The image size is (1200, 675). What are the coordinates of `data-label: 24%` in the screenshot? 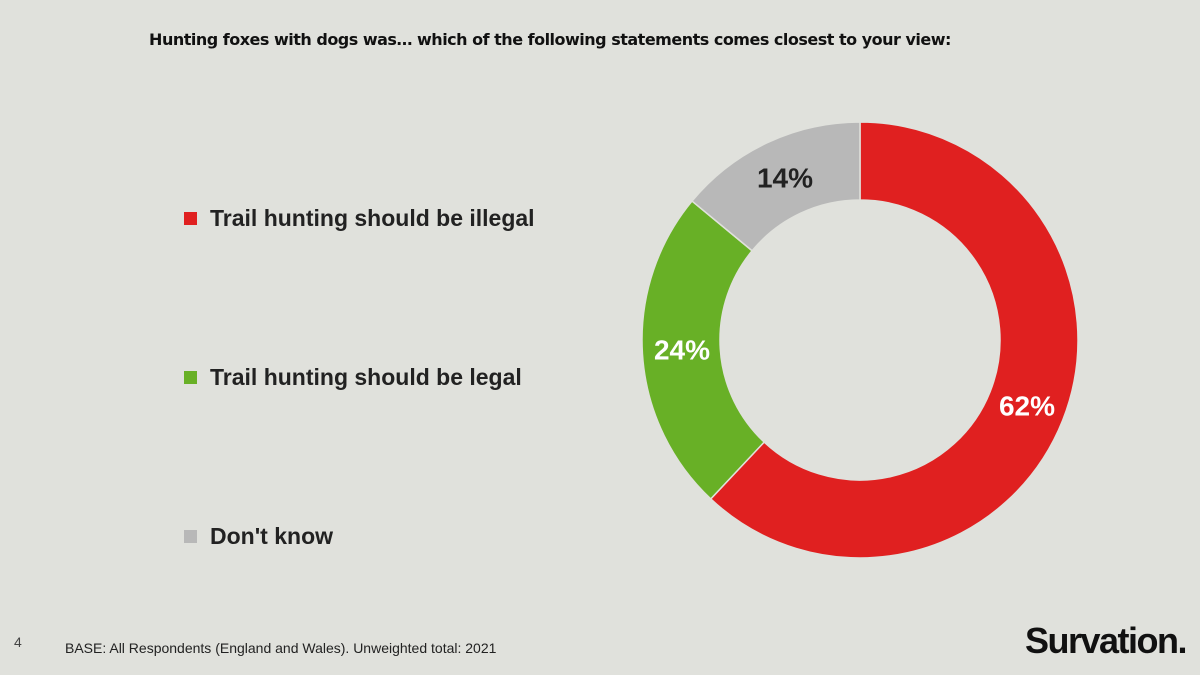 It's located at (682, 349).